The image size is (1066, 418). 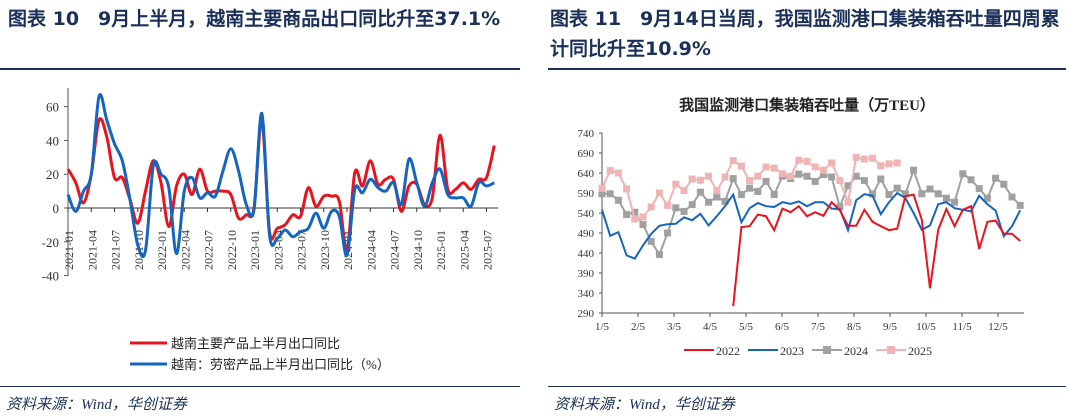 What do you see at coordinates (586, 154) in the screenshot?
I see `y-tick-label: 690` at bounding box center [586, 154].